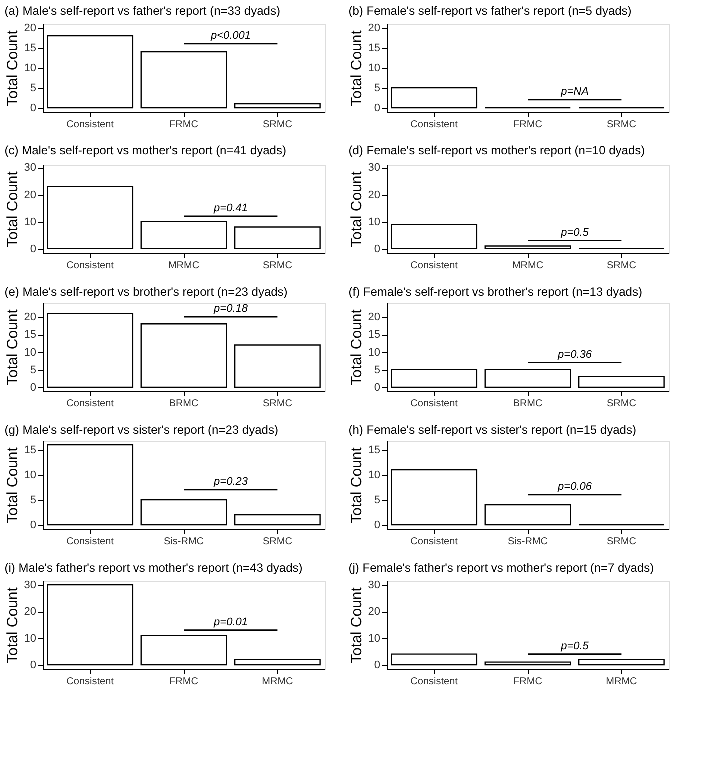 This screenshot has height=760, width=703. Describe the element at coordinates (231, 482) in the screenshot. I see `annotation: p=0.23` at that location.